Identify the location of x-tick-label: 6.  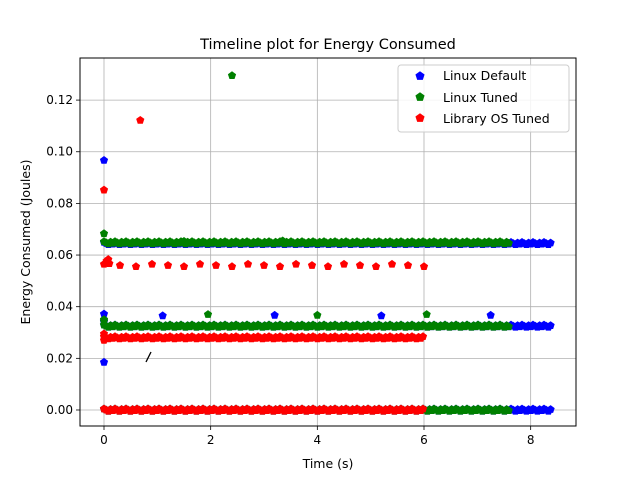
(424, 440).